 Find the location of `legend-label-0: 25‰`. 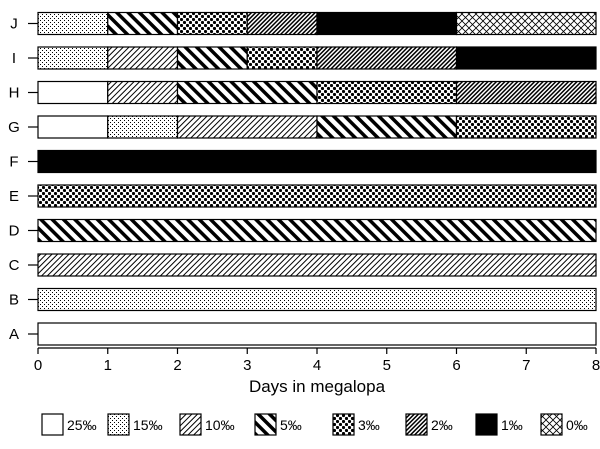

legend-label-0: 25‰ is located at coordinates (82, 425).